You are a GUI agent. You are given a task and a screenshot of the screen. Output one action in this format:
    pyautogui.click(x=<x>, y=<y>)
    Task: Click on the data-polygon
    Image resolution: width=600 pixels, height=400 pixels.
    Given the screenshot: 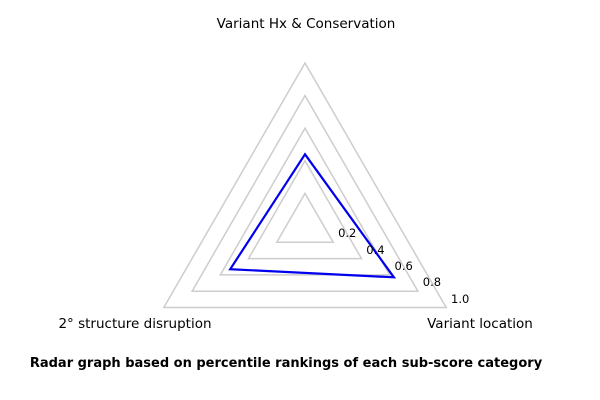 What is the action you would take?
    pyautogui.click(x=312, y=215)
    